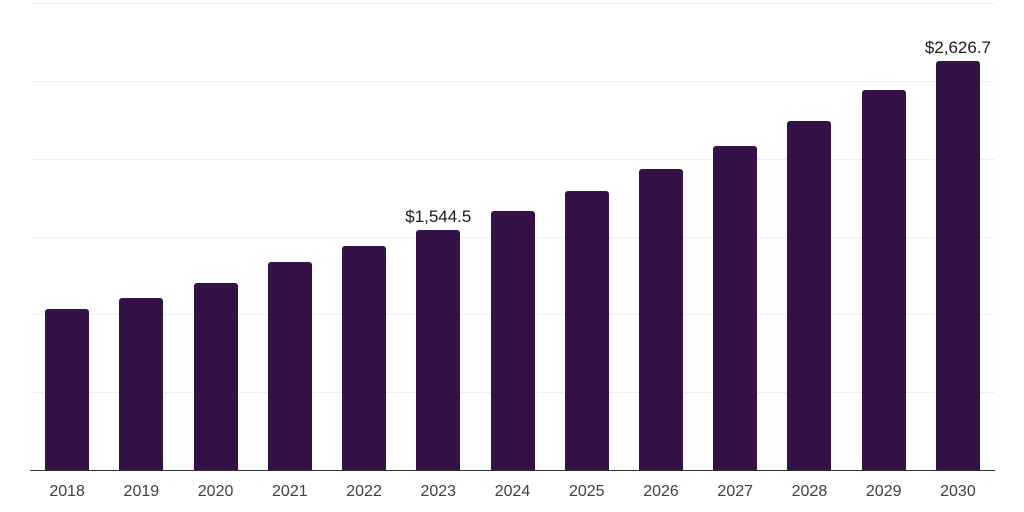  Describe the element at coordinates (512, 470) in the screenshot. I see `x-axis-line` at that location.